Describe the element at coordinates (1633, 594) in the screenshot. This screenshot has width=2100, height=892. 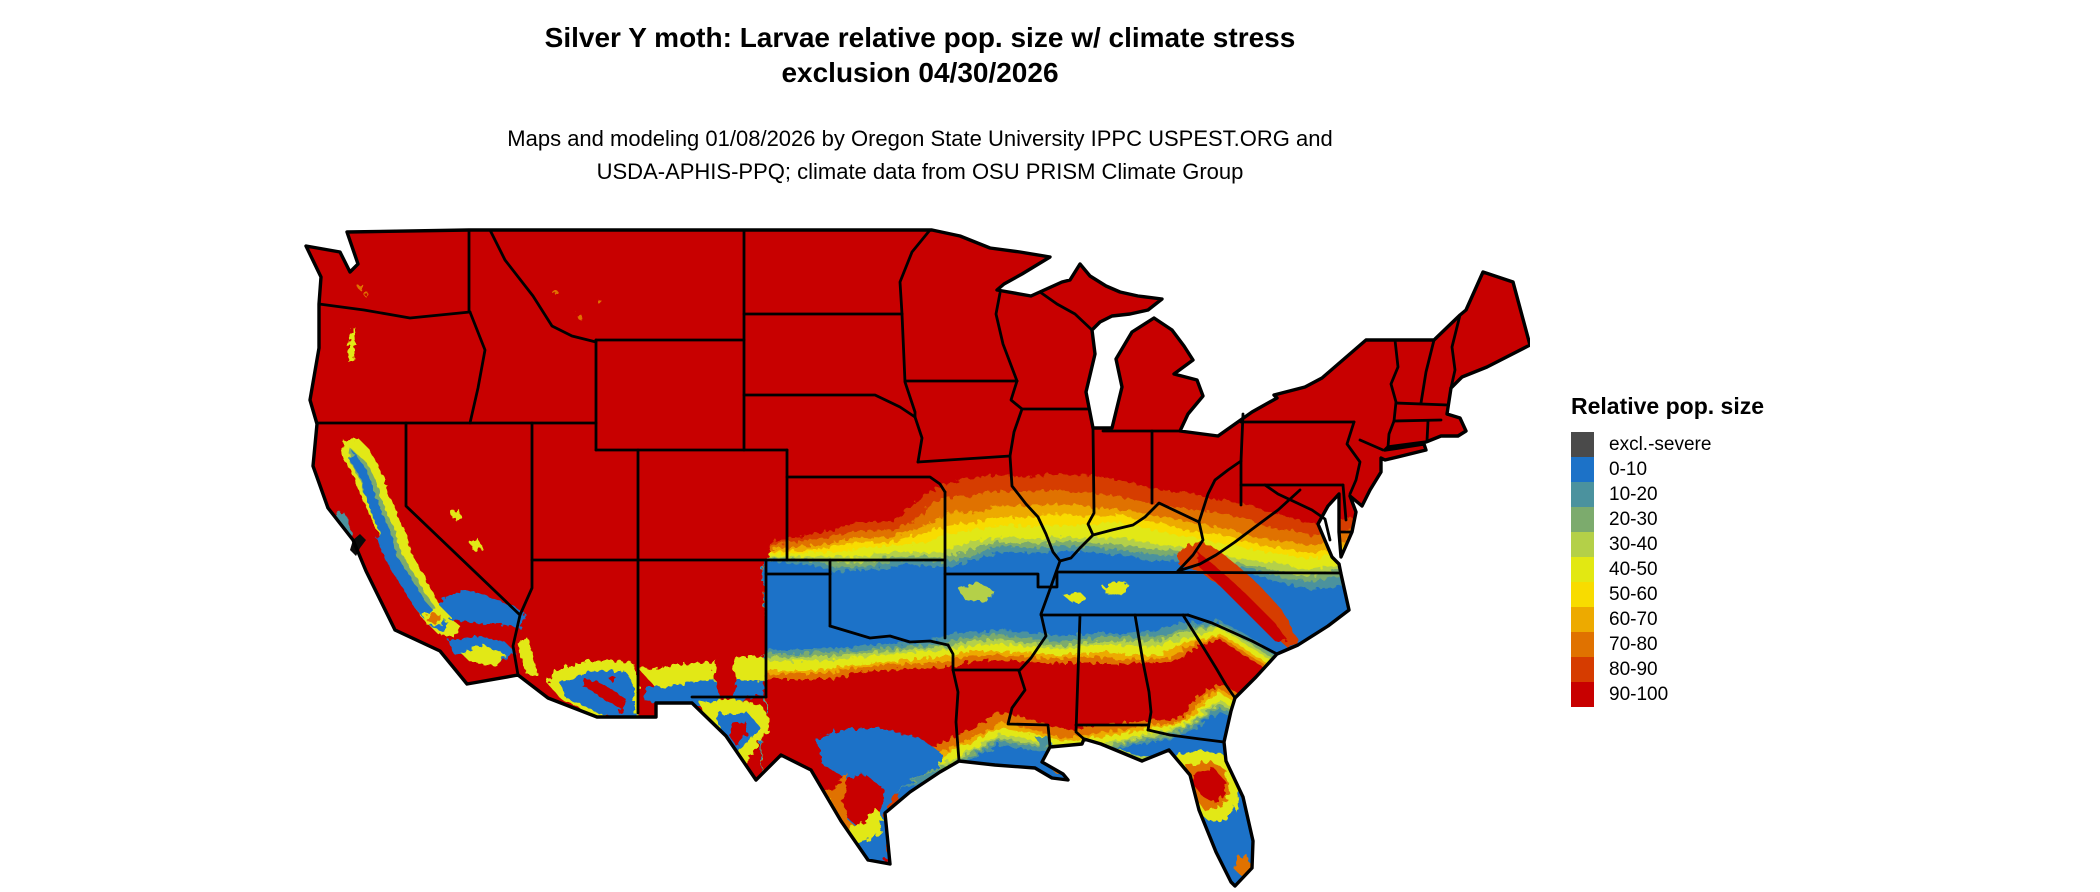
I see `legend-label: 50-60` at that location.